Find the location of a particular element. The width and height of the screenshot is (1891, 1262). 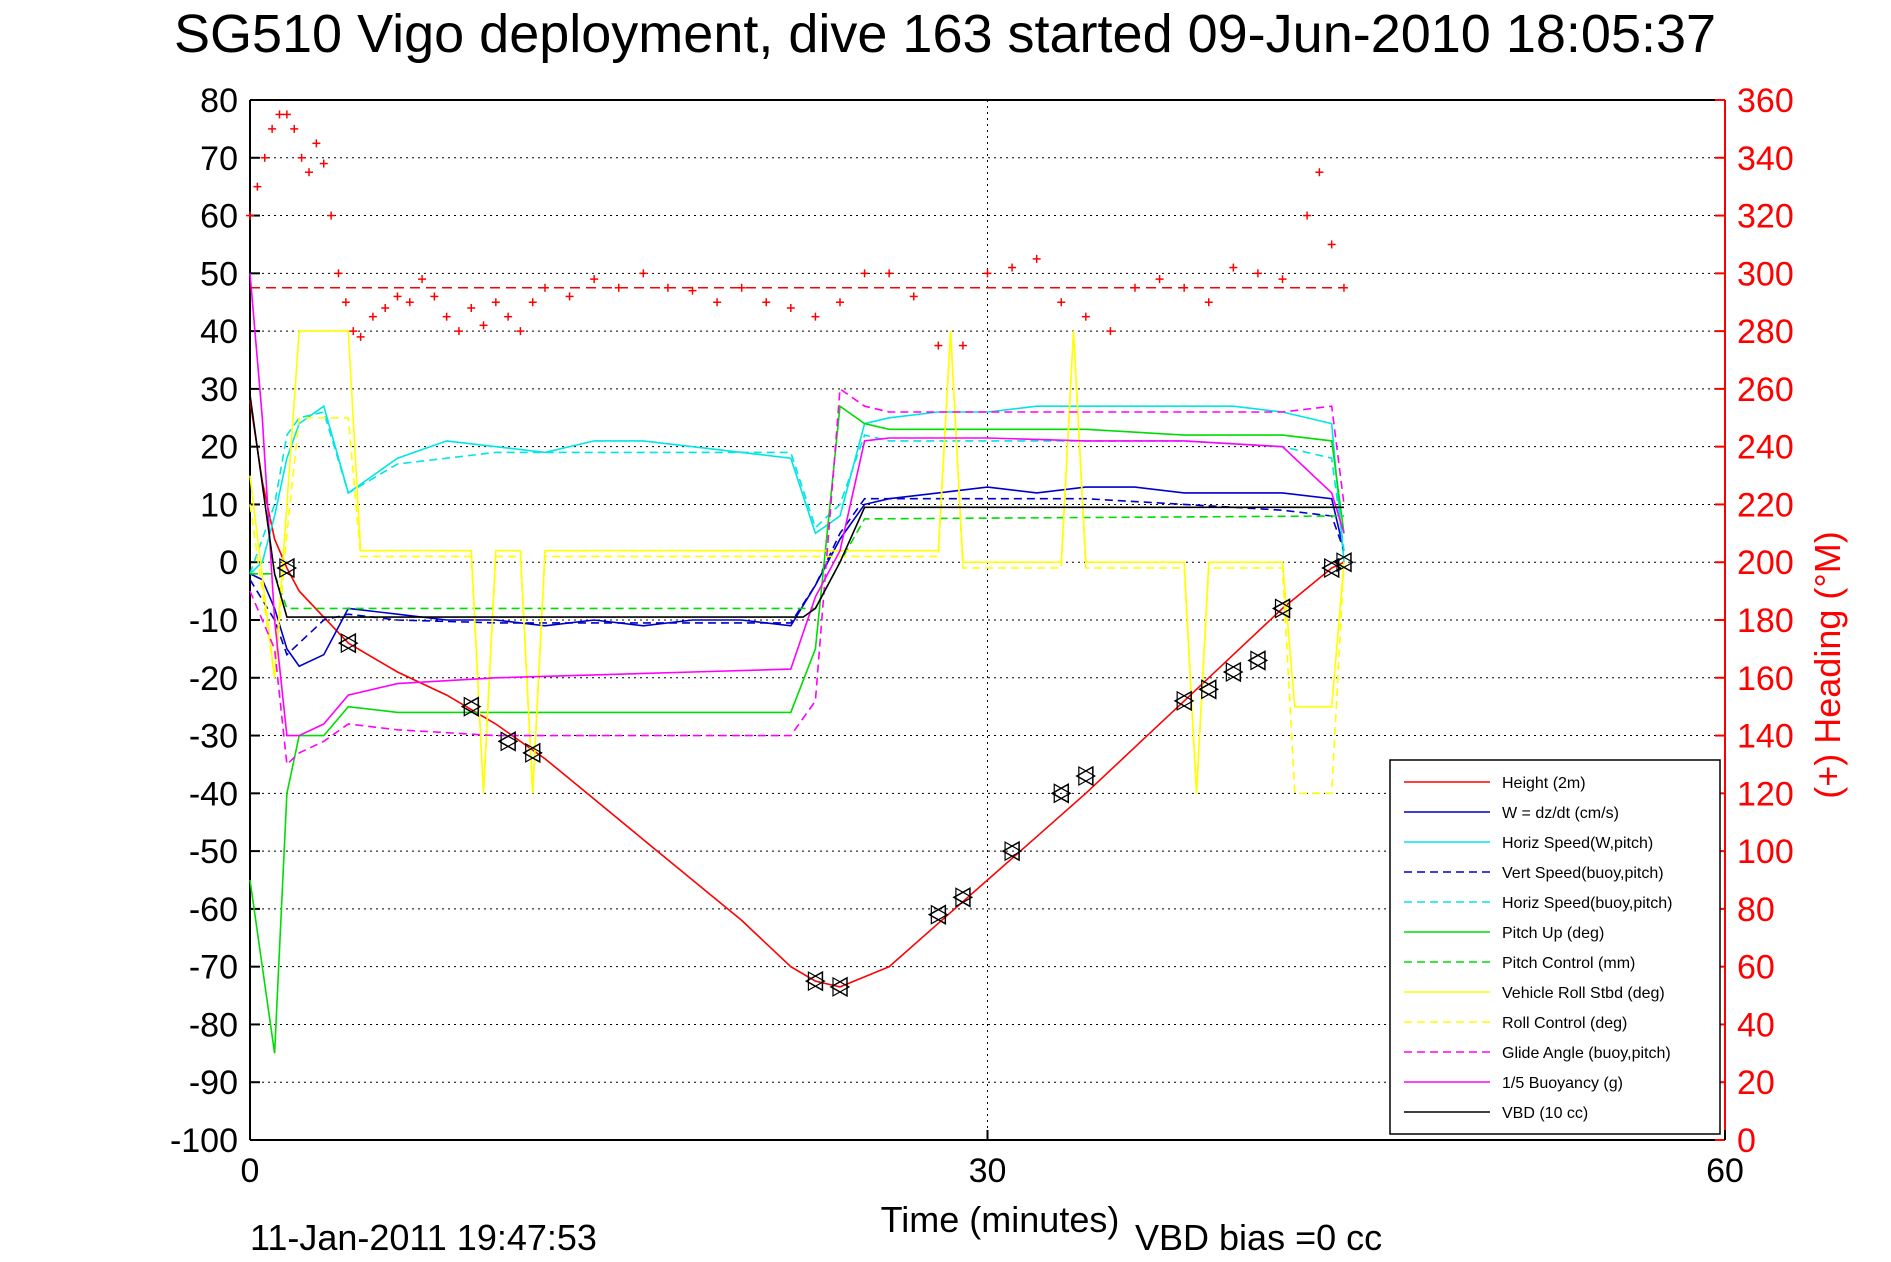

left-tick-label: 50 is located at coordinates (219, 274).